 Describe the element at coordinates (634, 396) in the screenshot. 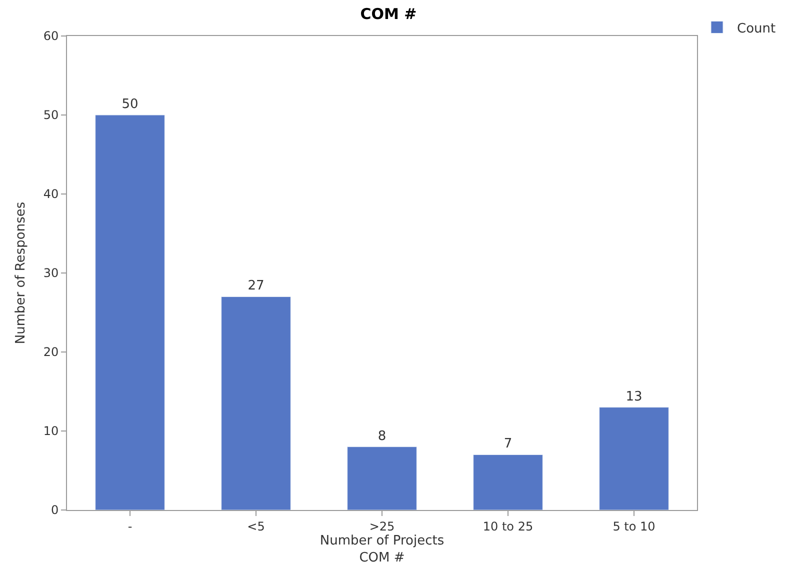

I see `data-label: 13` at that location.